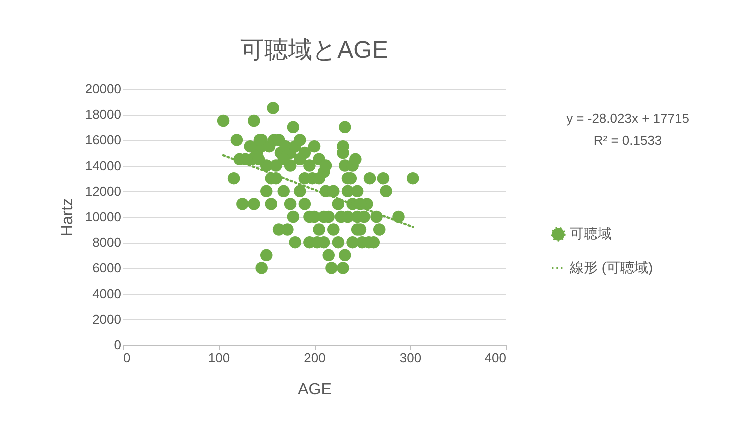  Describe the element at coordinates (67, 217) in the screenshot. I see `y-axis-title: Hartz` at that location.